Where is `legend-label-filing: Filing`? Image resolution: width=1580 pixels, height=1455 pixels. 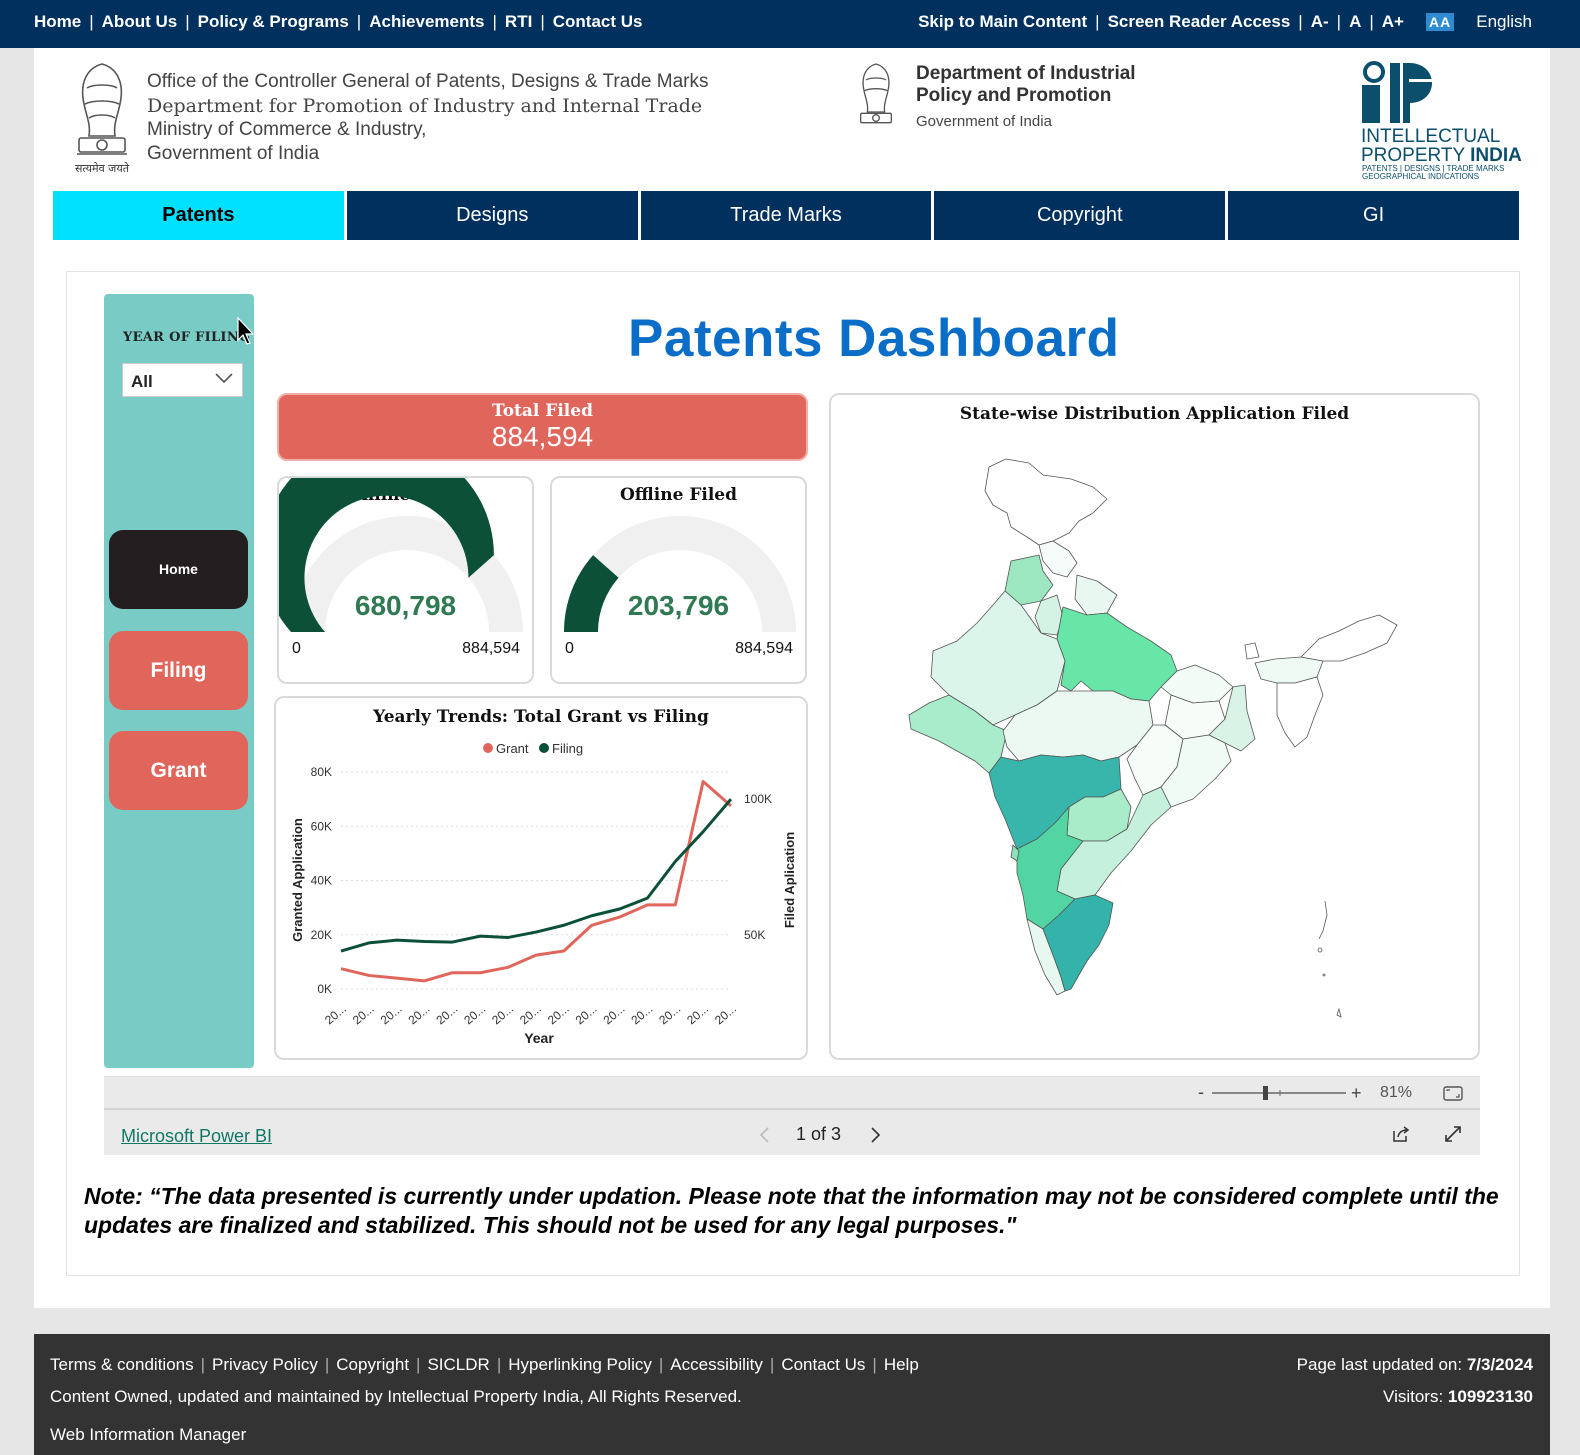 legend-label-filing: Filing is located at coordinates (567, 748).